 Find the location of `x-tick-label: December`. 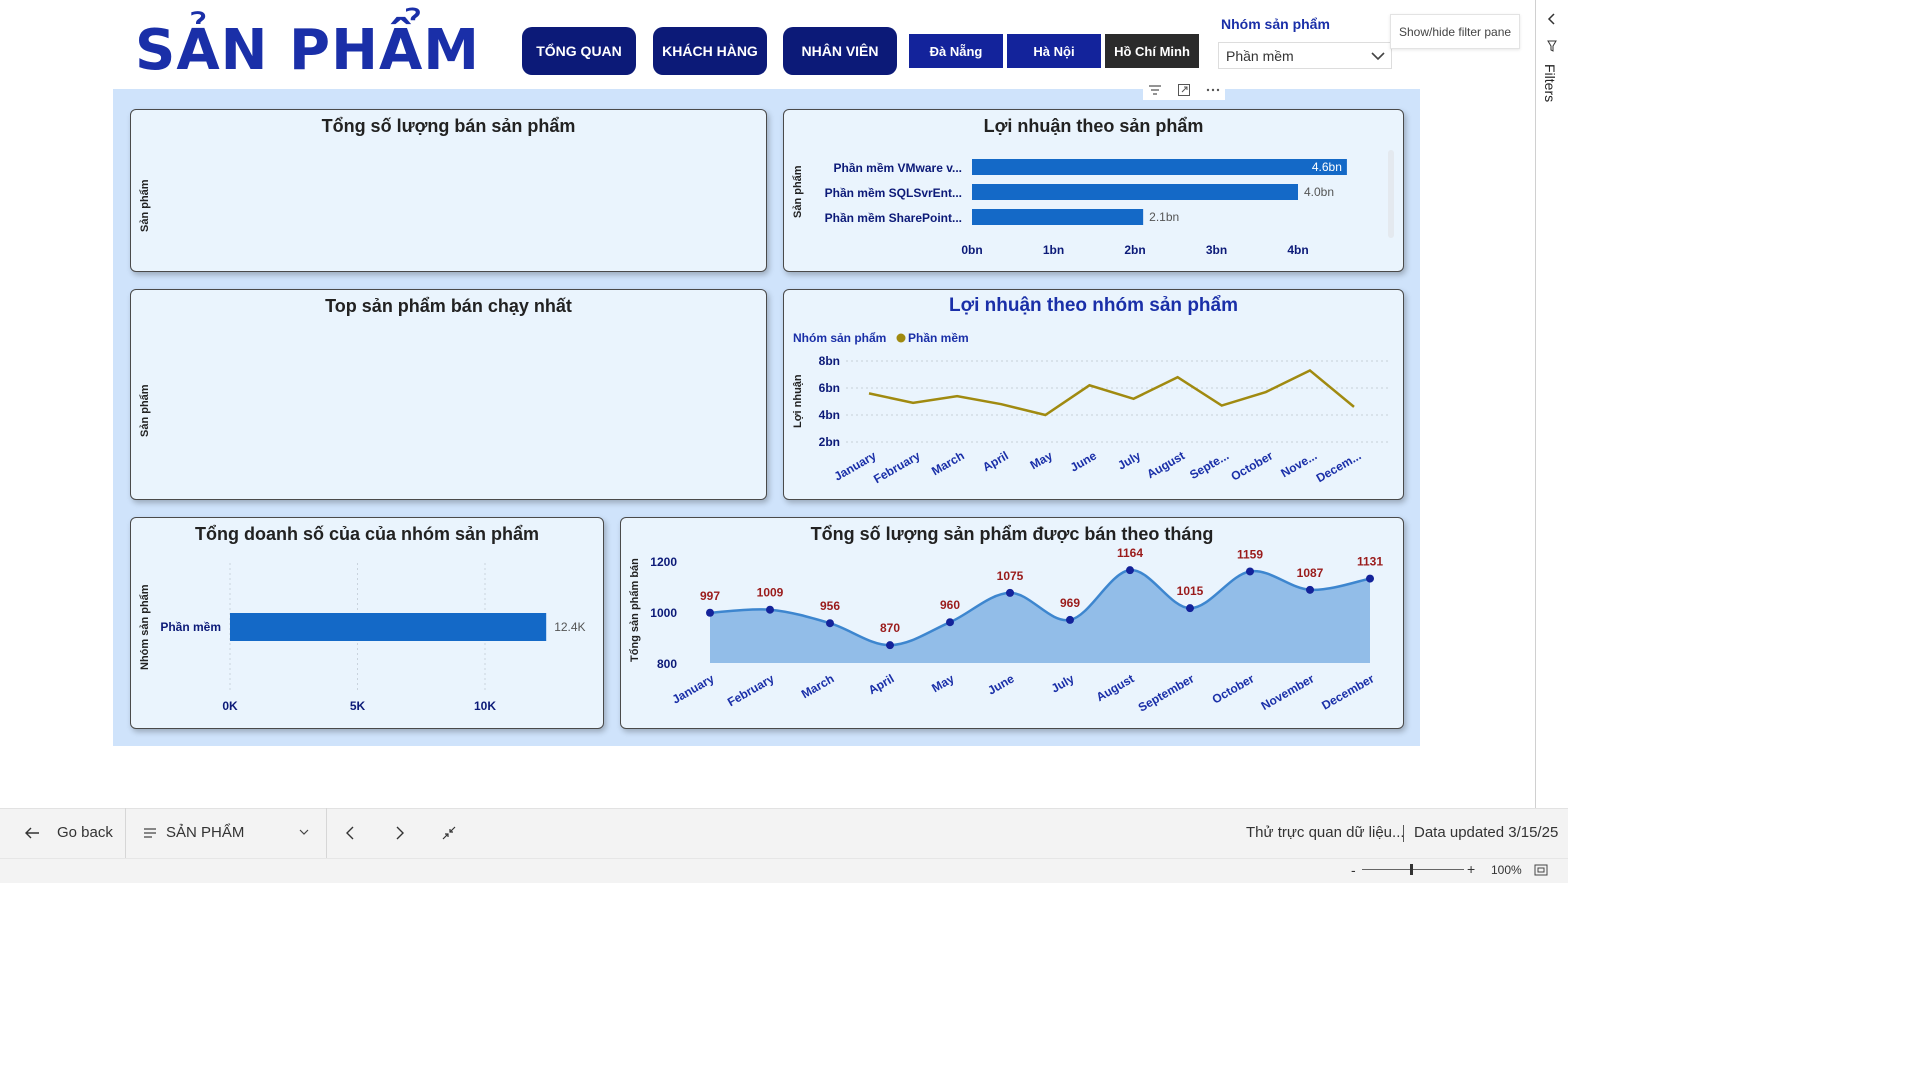

x-tick-label: December is located at coordinates (1348, 691).